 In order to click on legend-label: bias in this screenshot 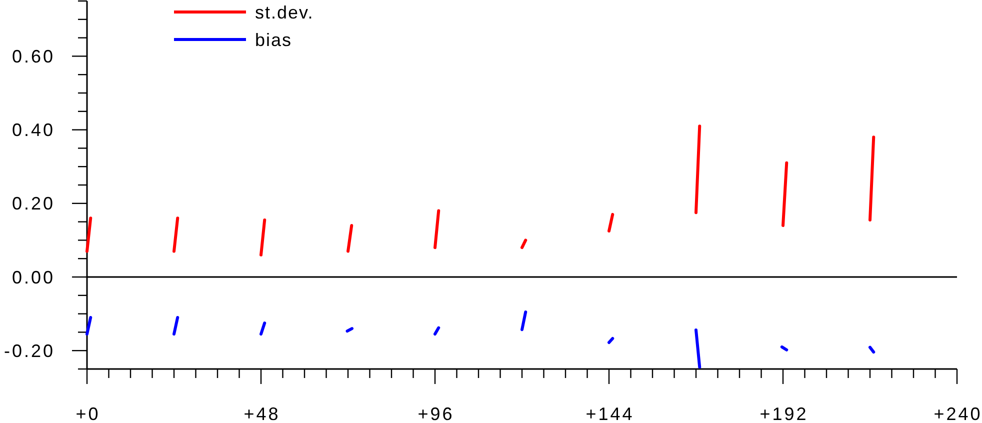, I will do `click(273, 40)`.